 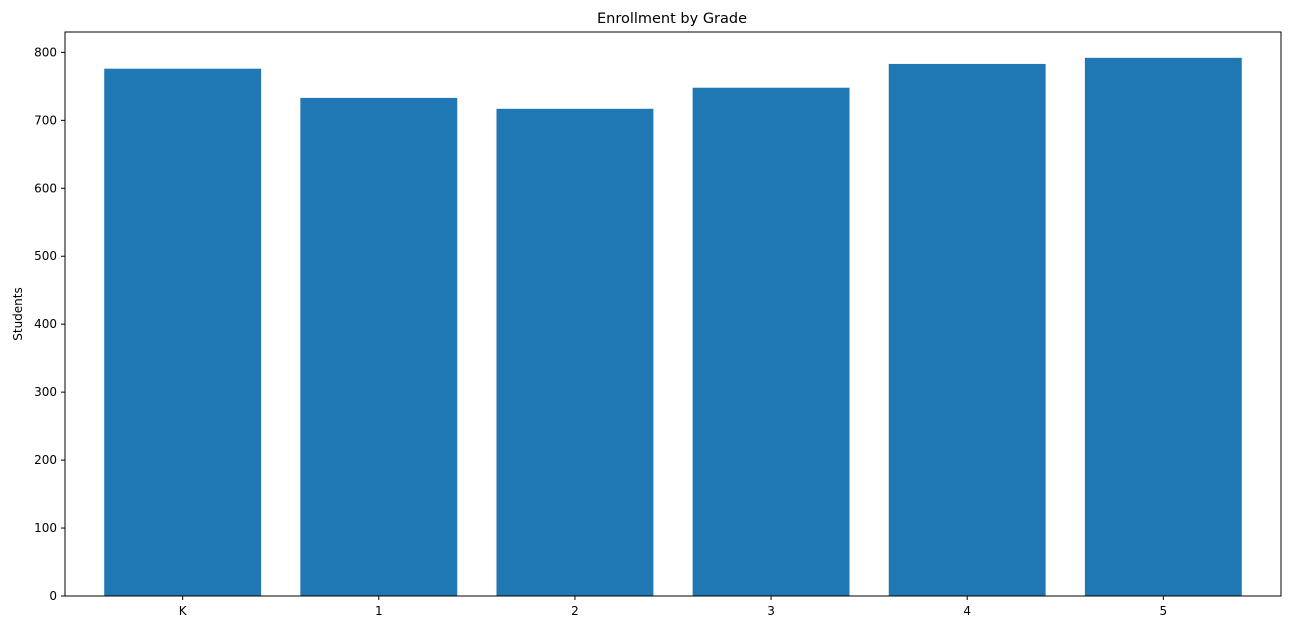 What do you see at coordinates (672, 19) in the screenshot?
I see `chart-title: Enrollment by Grade` at bounding box center [672, 19].